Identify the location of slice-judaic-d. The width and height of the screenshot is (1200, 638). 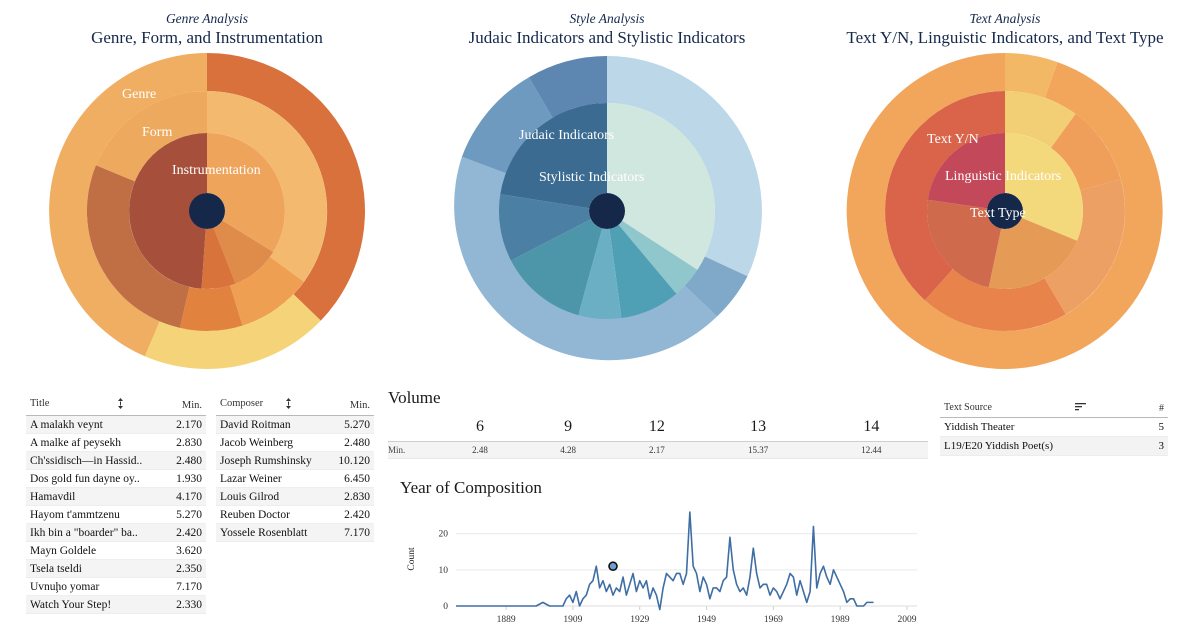
(507, 125).